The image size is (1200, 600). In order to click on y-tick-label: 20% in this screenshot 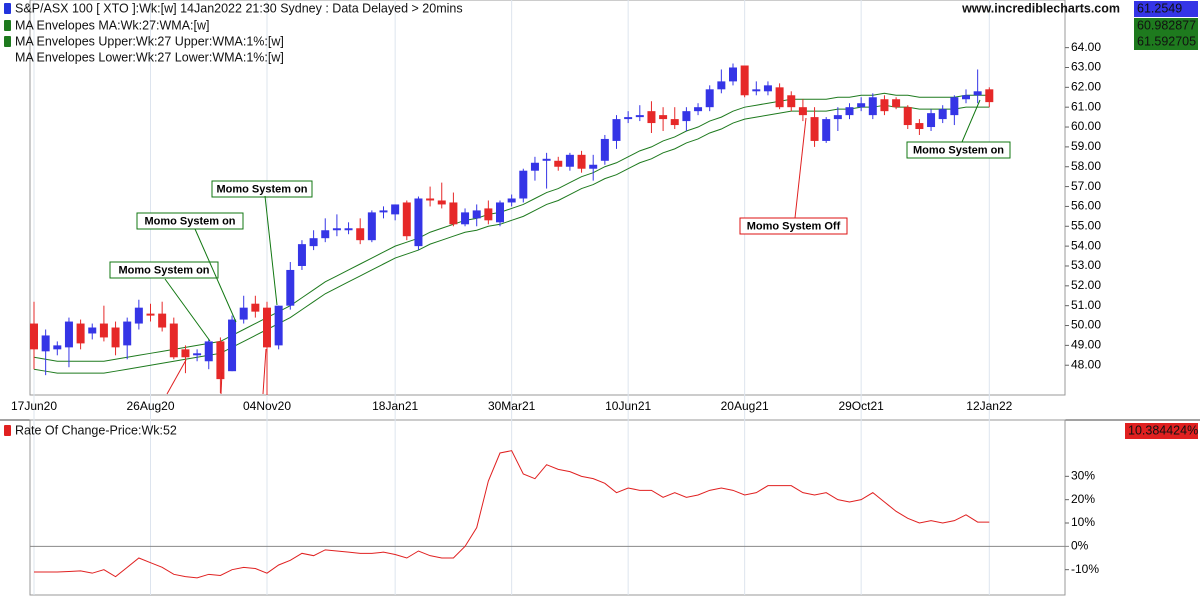, I will do `click(1083, 499)`.